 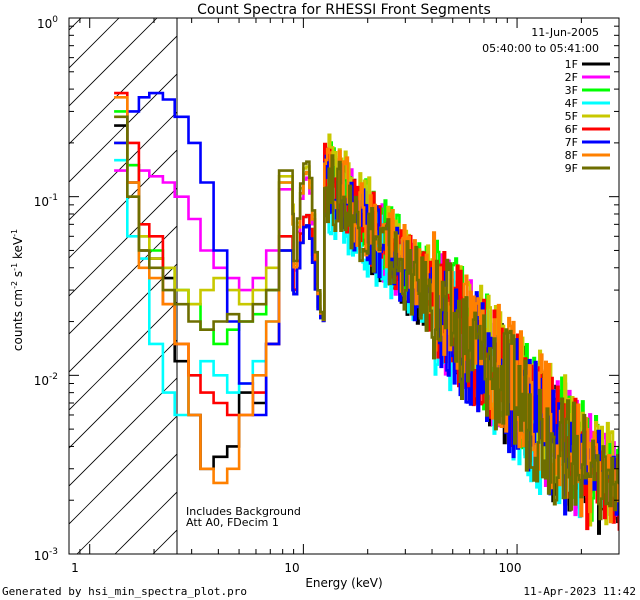 I want to click on y-axis-label: counts cm-2 s-1 keV-1, so click(x=17, y=290).